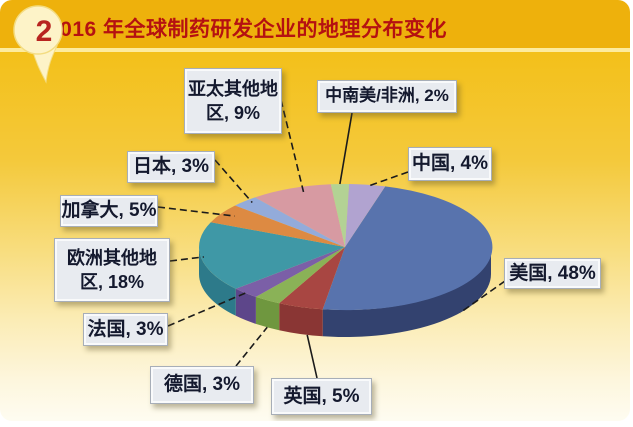 This screenshot has height=427, width=633. I want to click on pie-slice-france, so click(290, 272).